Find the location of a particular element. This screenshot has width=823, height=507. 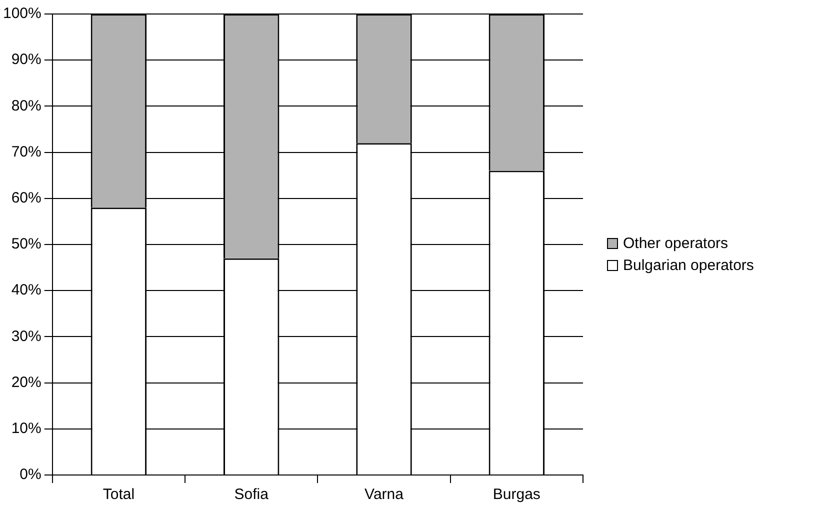

y-tick-label: 60% is located at coordinates (26, 198).